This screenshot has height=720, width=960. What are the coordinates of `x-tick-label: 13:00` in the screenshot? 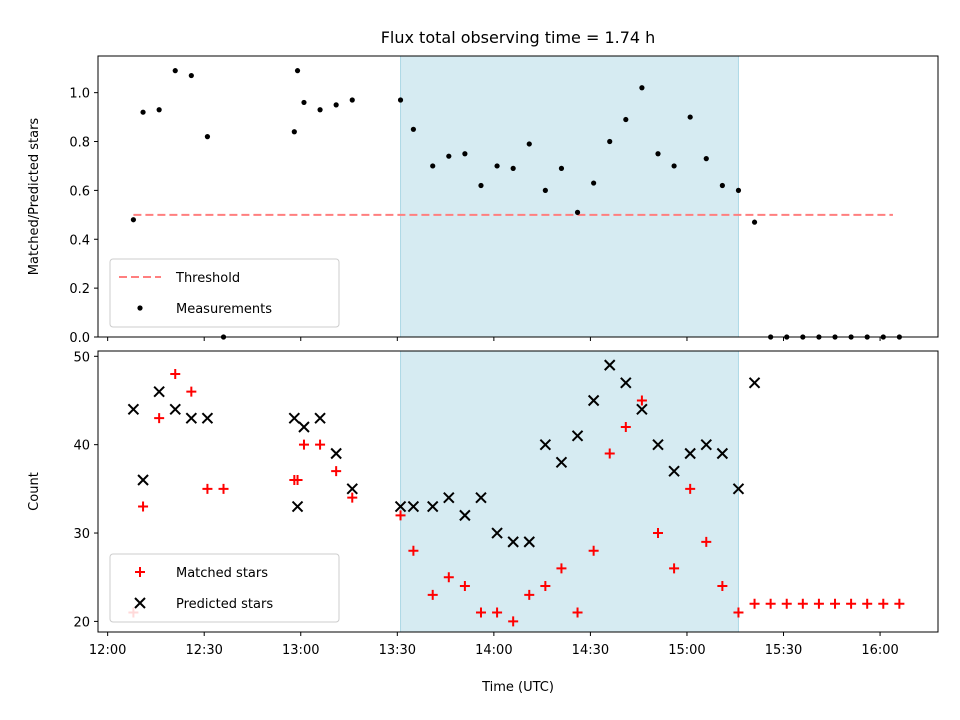 It's located at (300, 650).